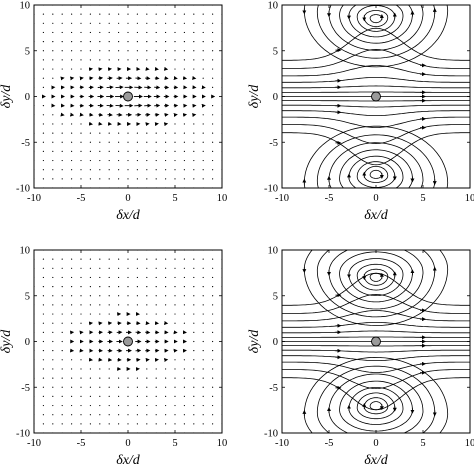 The width and height of the screenshot is (474, 467). I want to click on y-tick-label: -5, so click(25, 143).